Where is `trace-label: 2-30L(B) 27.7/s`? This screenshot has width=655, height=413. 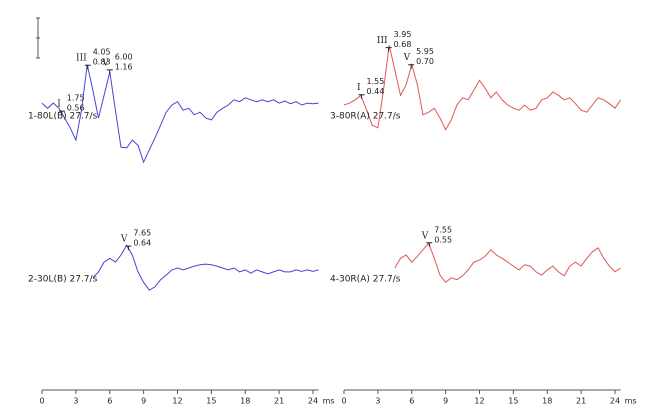
trace-label: 2-30L(B) 27.7/s is located at coordinates (63, 280).